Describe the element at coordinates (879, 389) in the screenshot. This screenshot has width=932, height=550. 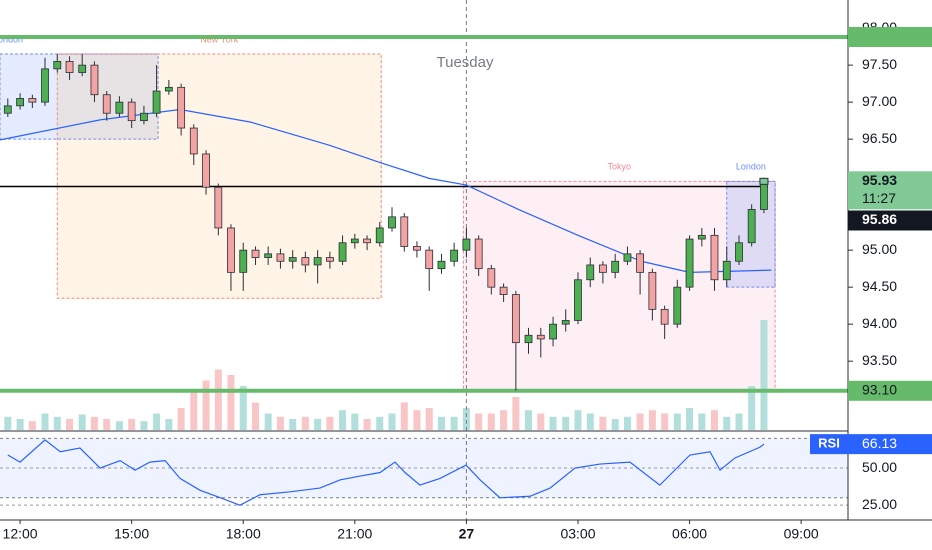
I see `level-label: 93.10` at that location.